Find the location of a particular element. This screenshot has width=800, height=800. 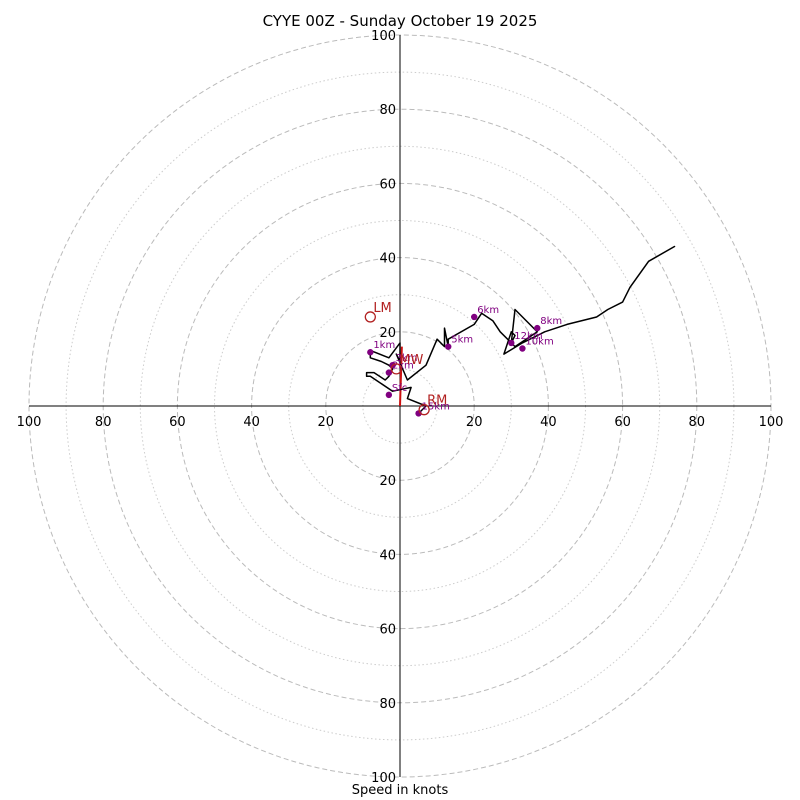

storm-motion-label: LM is located at coordinates (382, 308).